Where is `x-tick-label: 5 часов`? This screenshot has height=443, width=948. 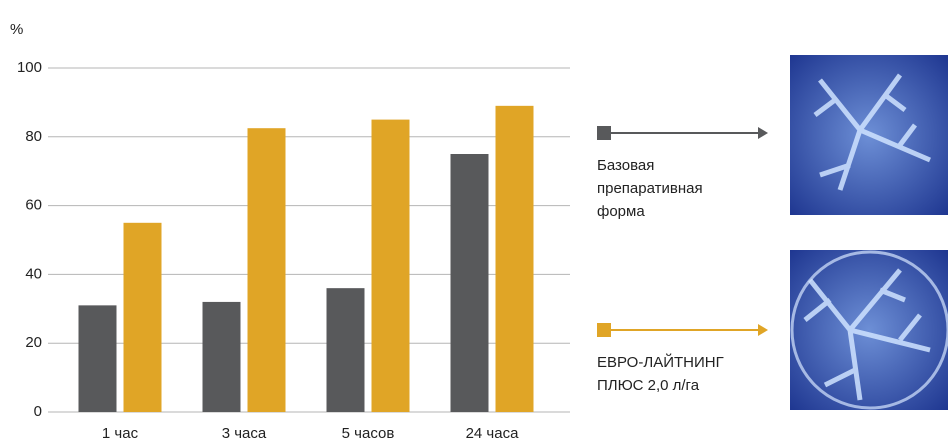
x-tick-label: 5 часов is located at coordinates (368, 433).